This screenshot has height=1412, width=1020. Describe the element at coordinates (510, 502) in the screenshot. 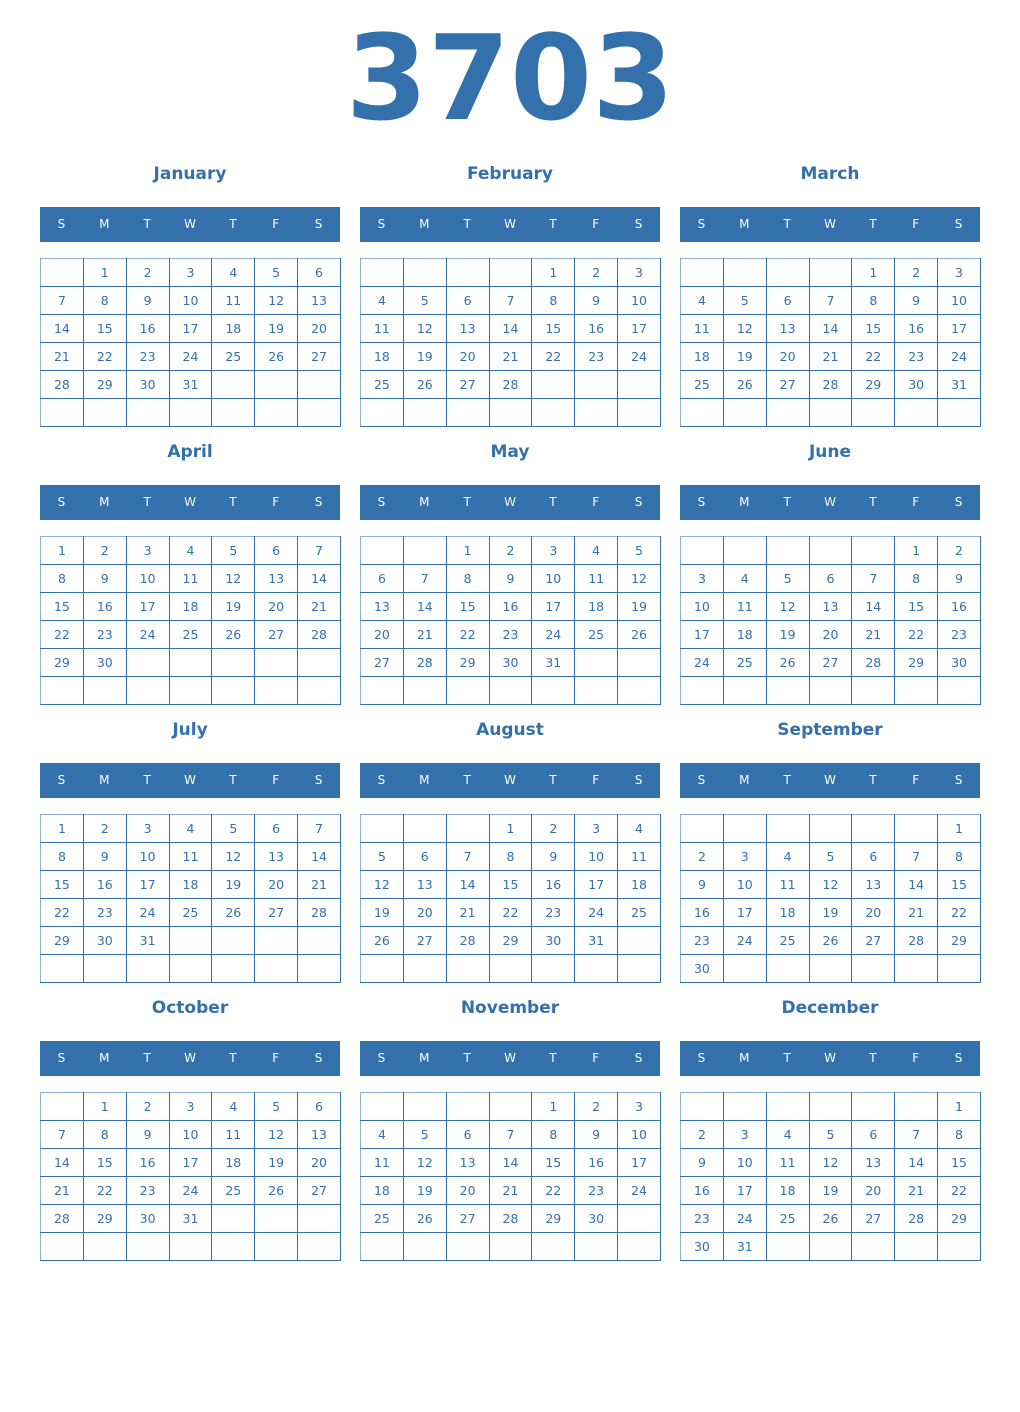

I see `weekday-label: W` at that location.